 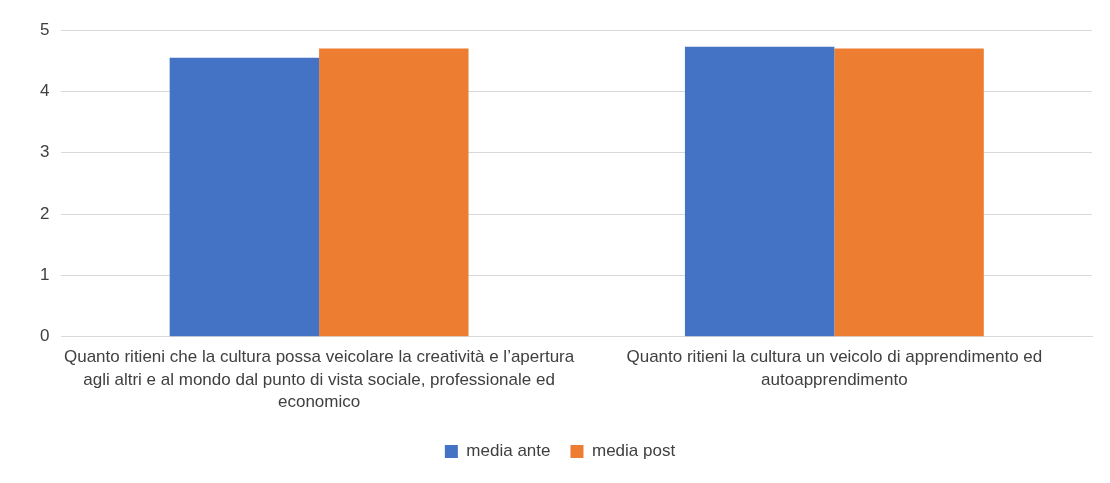 I want to click on y-tick-label: 3, so click(x=44, y=152).